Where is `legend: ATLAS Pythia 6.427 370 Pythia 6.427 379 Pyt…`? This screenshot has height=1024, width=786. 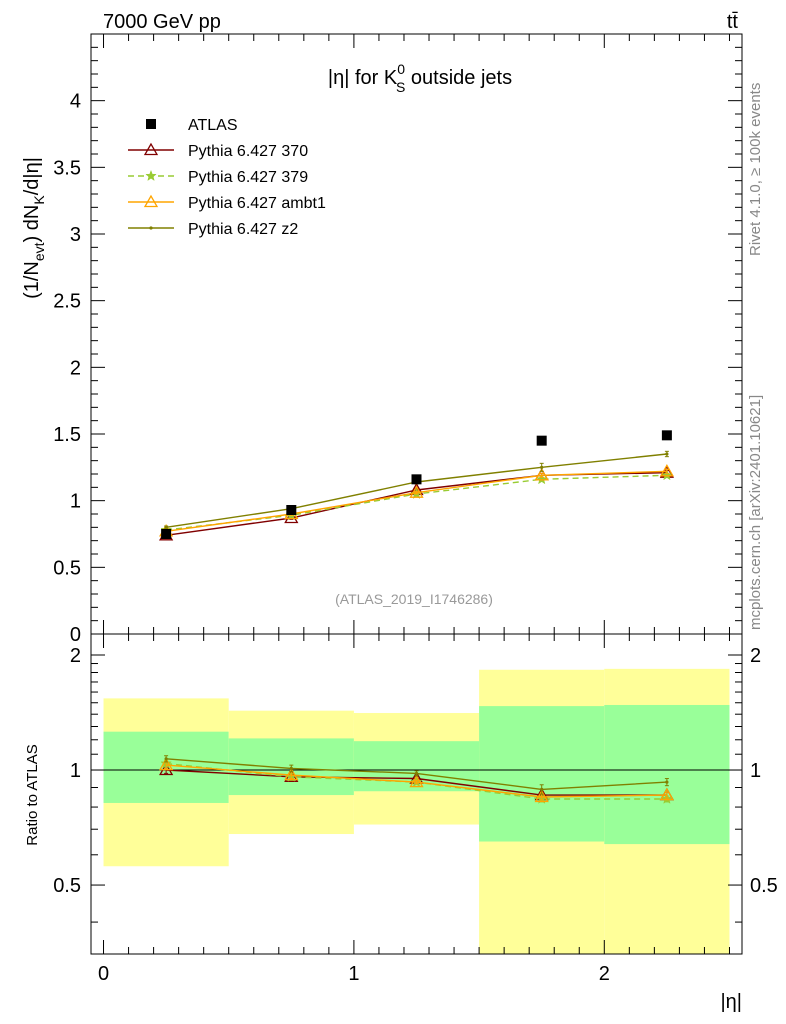 legend: ATLAS Pythia 6.427 370 Pythia 6.427 379 Pyt… is located at coordinates (227, 177).